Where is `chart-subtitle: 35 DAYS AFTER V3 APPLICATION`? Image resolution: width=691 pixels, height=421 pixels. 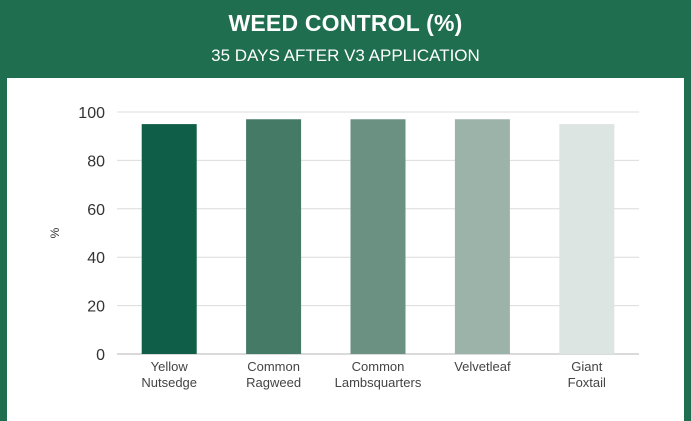
chart-subtitle: 35 DAYS AFTER V3 APPLICATION is located at coordinates (345, 55).